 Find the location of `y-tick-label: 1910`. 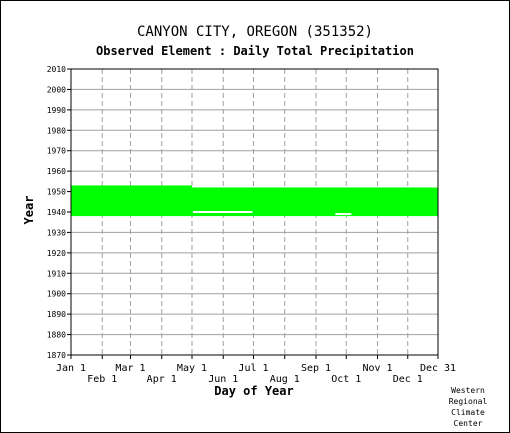

y-tick-label: 1910 is located at coordinates (56, 273).